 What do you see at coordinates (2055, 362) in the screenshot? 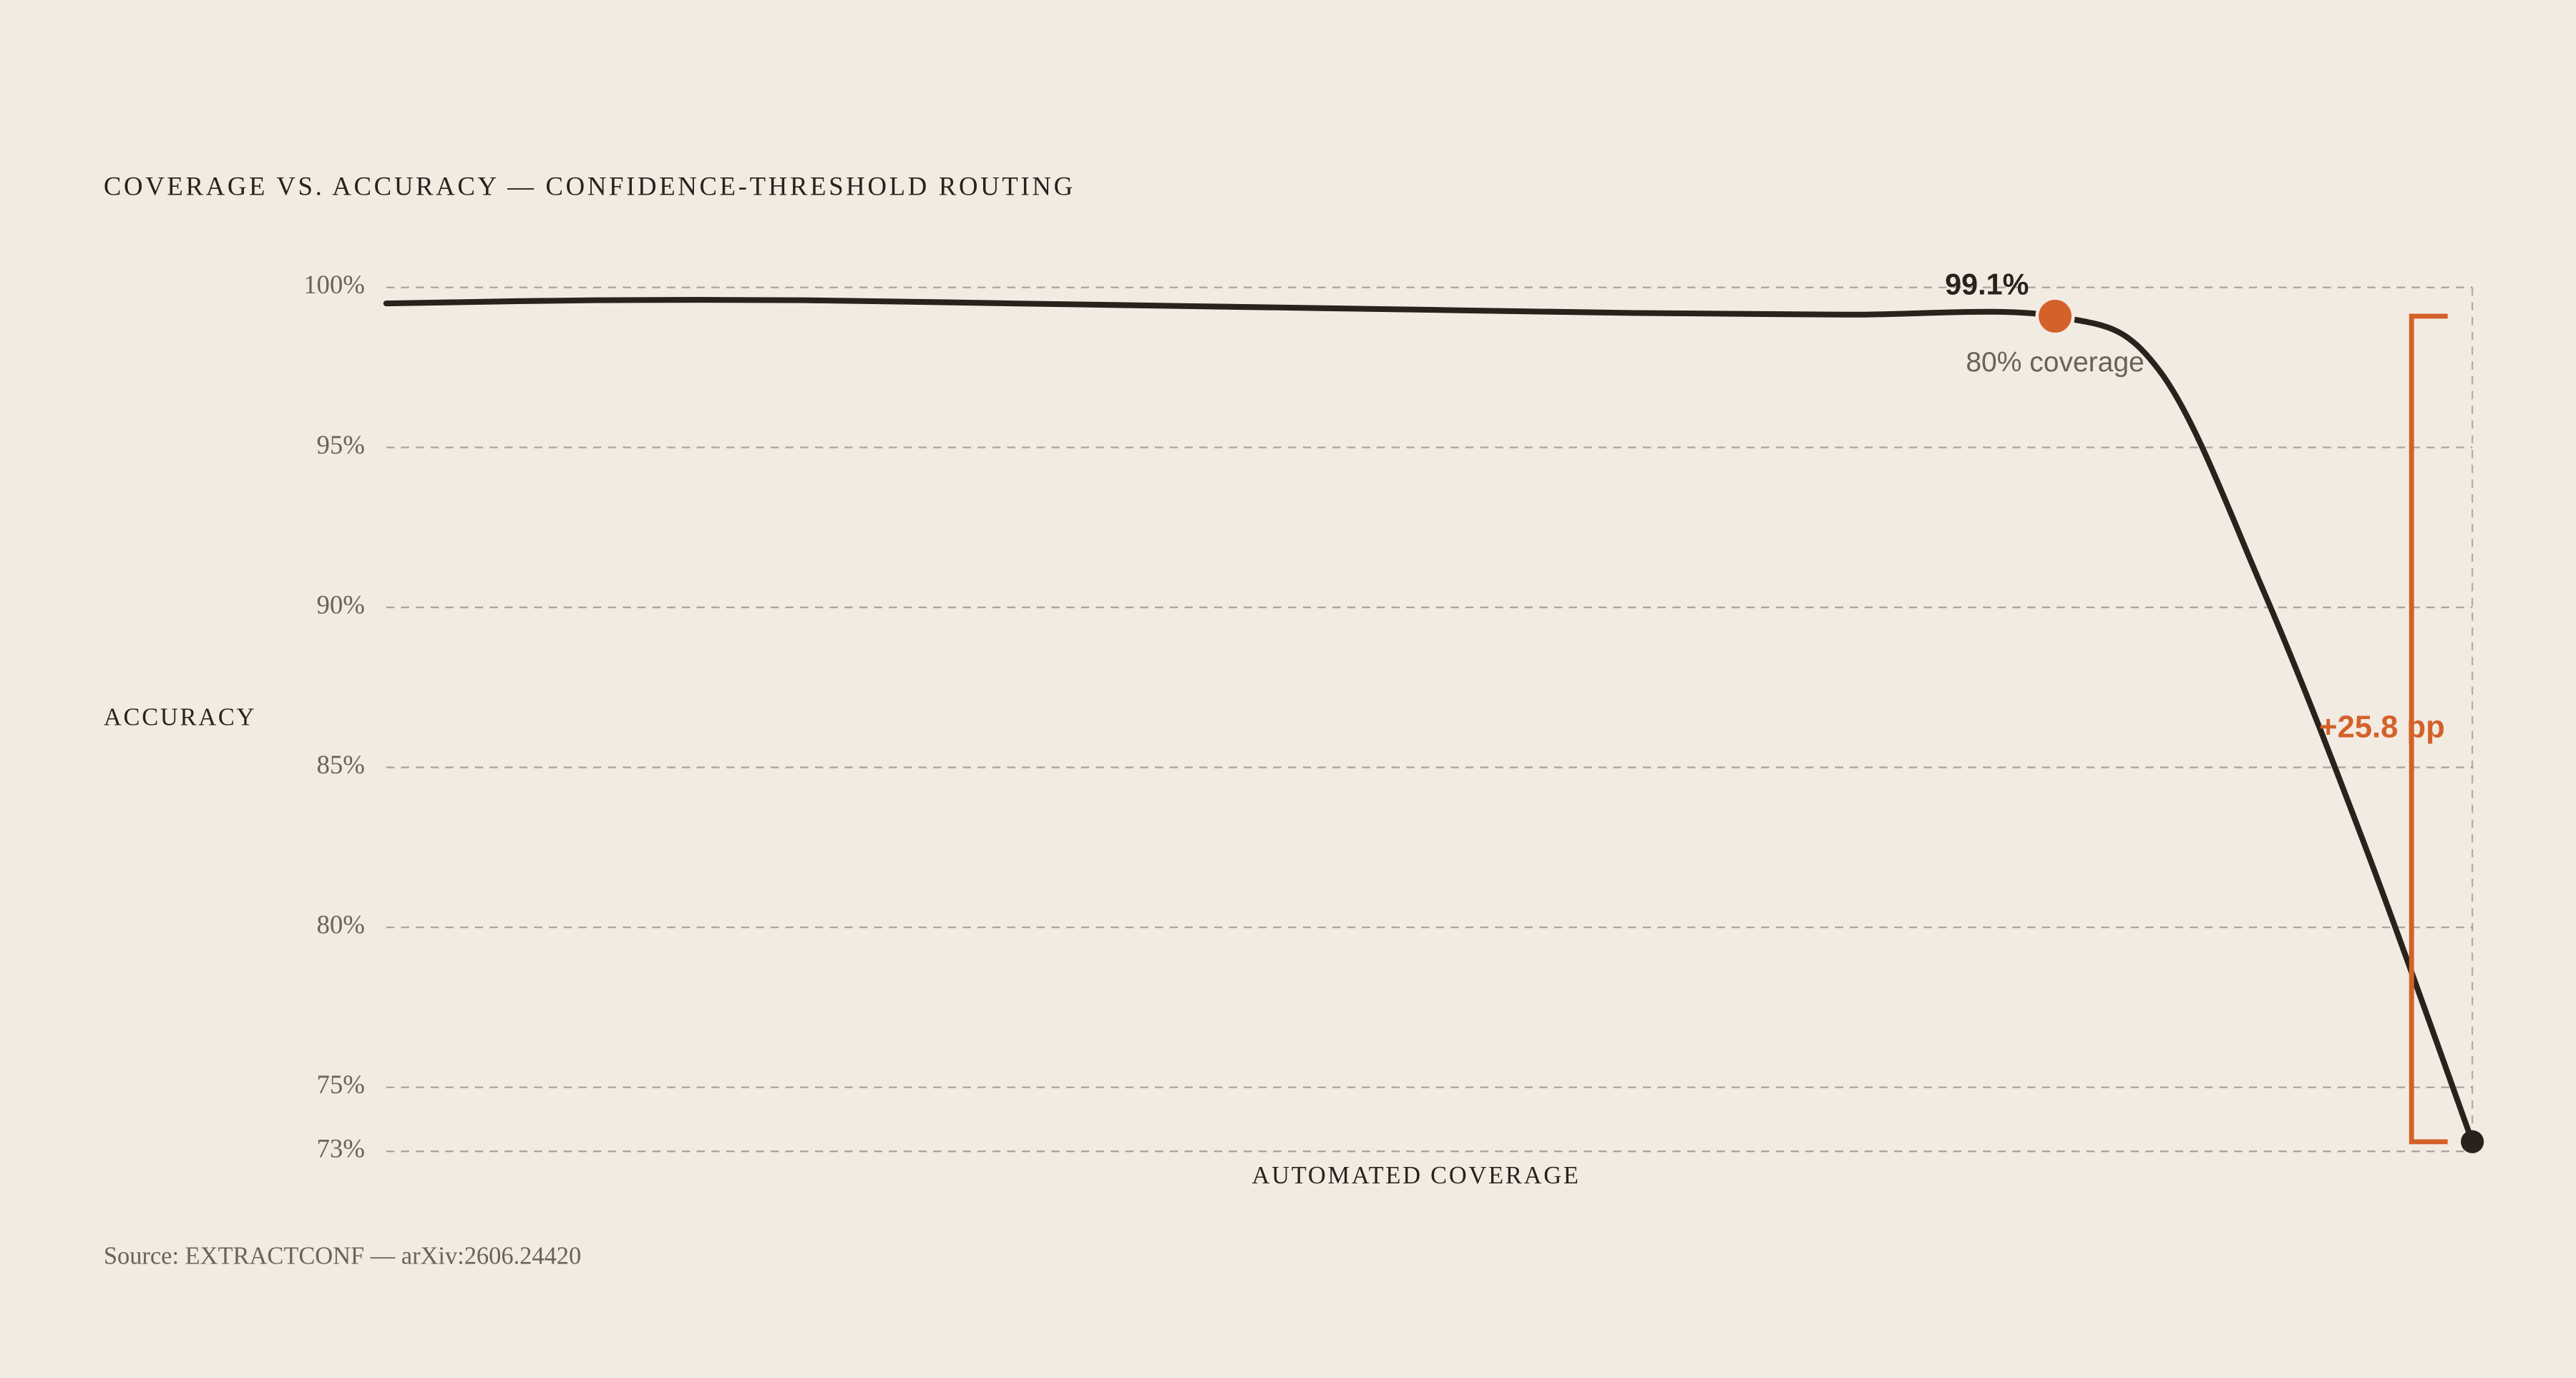
I see `marker-note: 80% coverage` at bounding box center [2055, 362].